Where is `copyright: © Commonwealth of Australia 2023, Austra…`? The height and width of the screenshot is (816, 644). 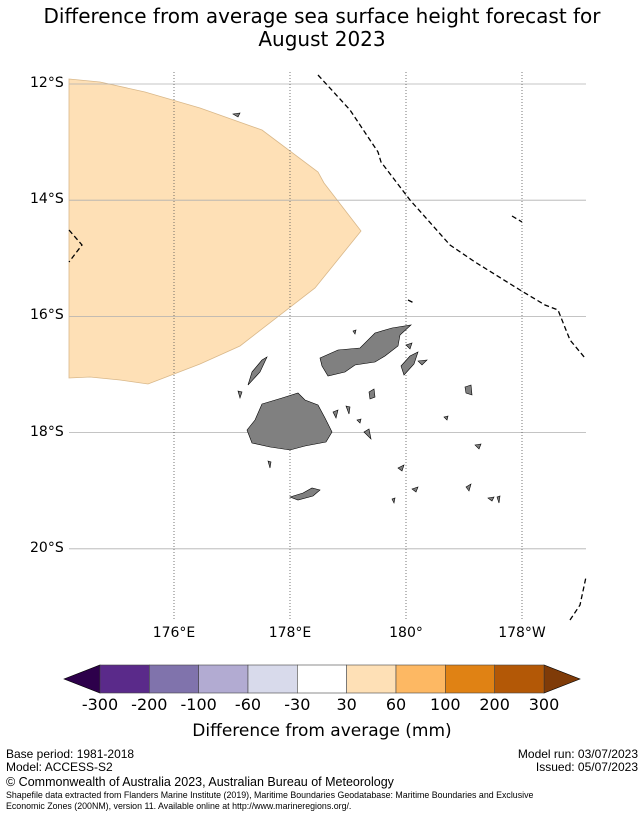 copyright: © Commonwealth of Australia 2023, Austra… is located at coordinates (200, 782).